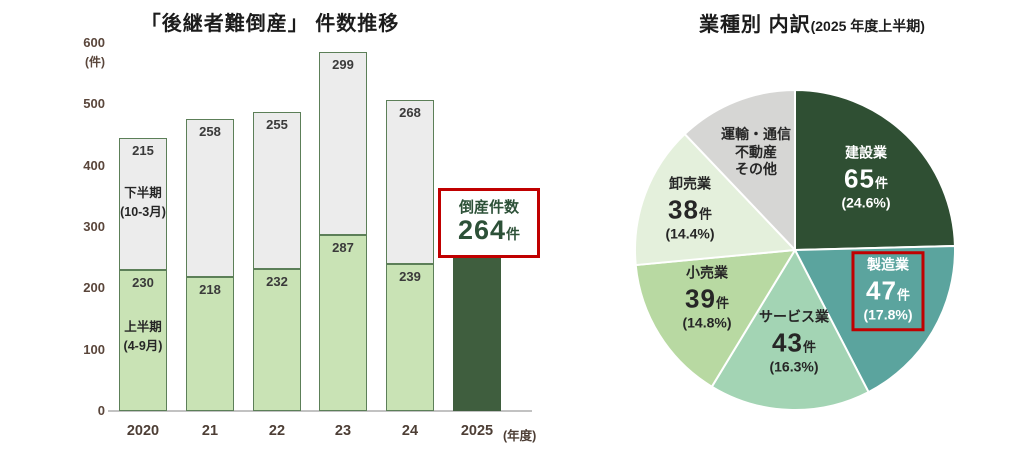  What do you see at coordinates (410, 277) in the screenshot?
I see `bar-value-first-half-24: 239` at bounding box center [410, 277].